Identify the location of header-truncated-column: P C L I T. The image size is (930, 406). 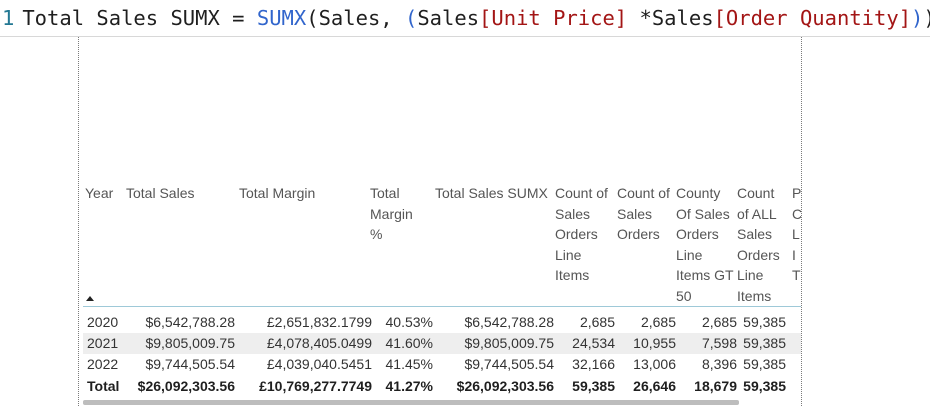
(796, 234).